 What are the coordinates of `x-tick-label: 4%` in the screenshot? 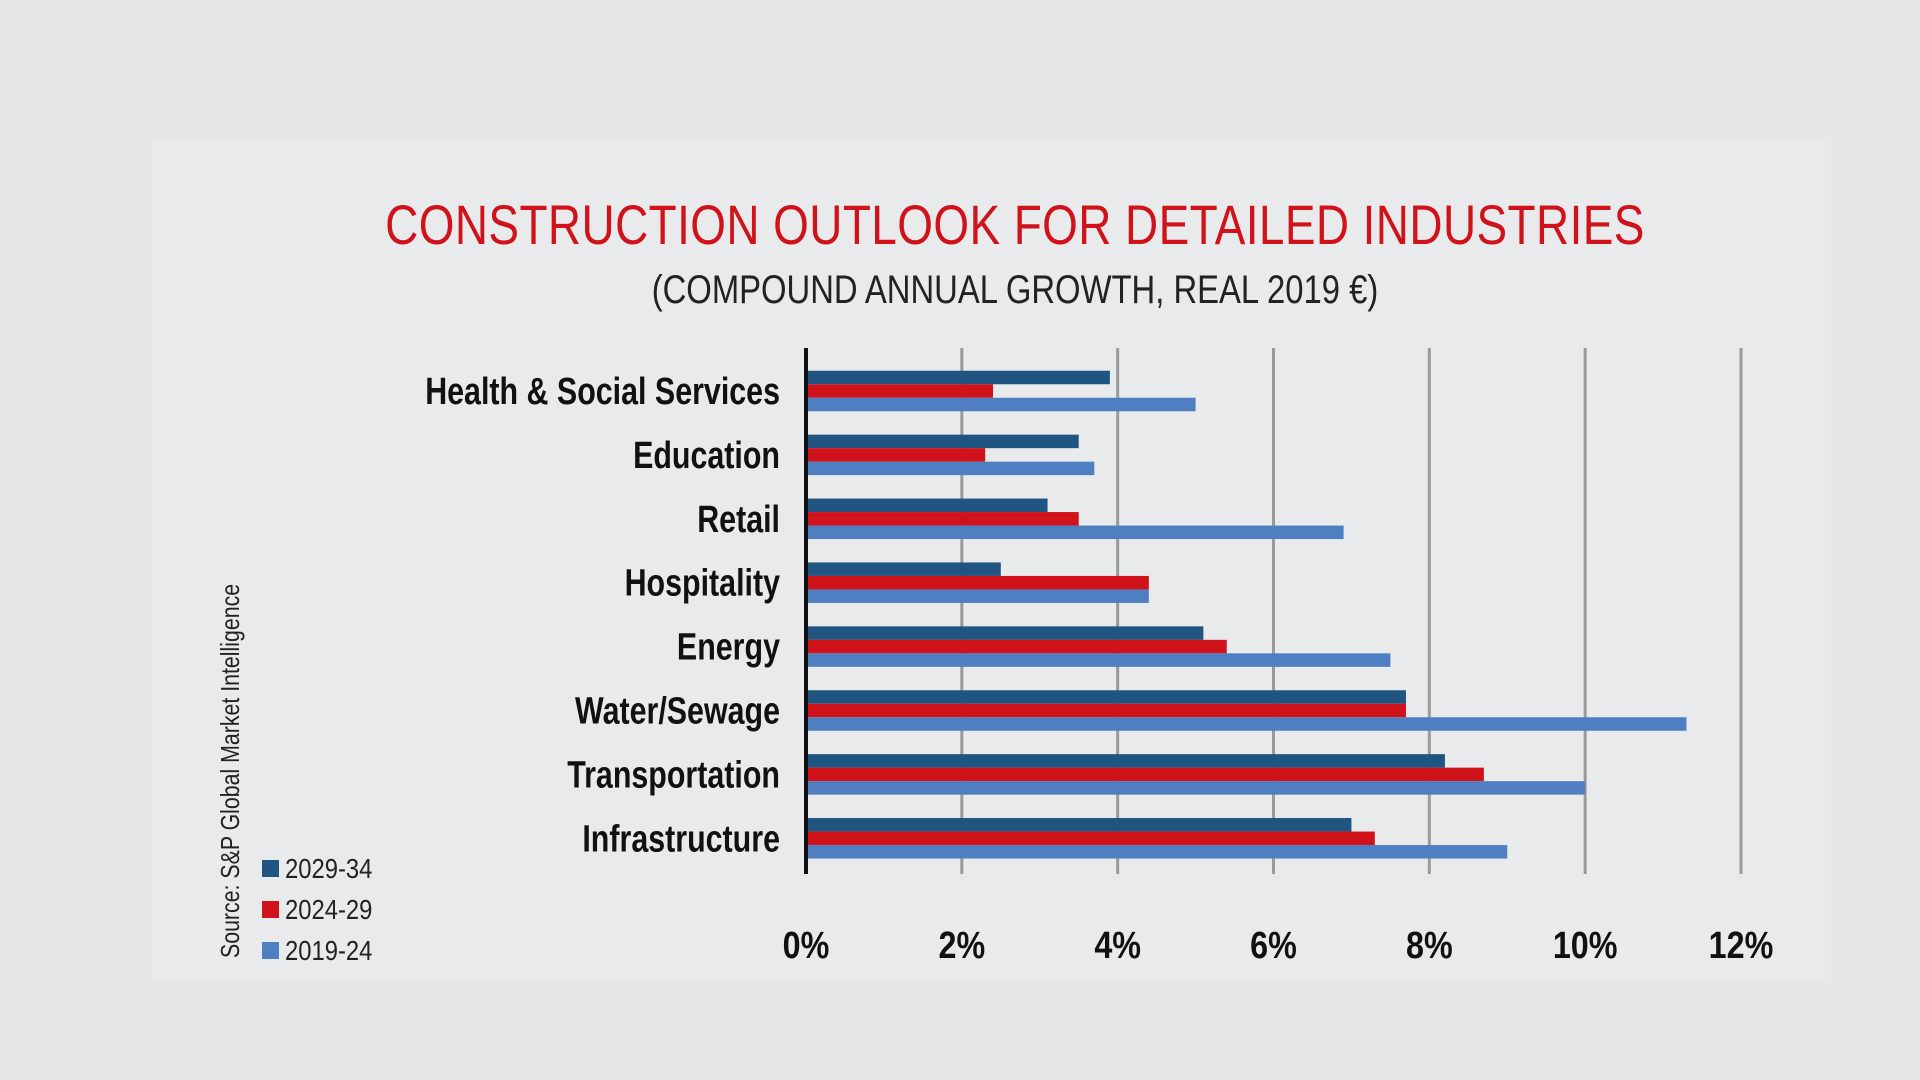 It's located at (1117, 946).